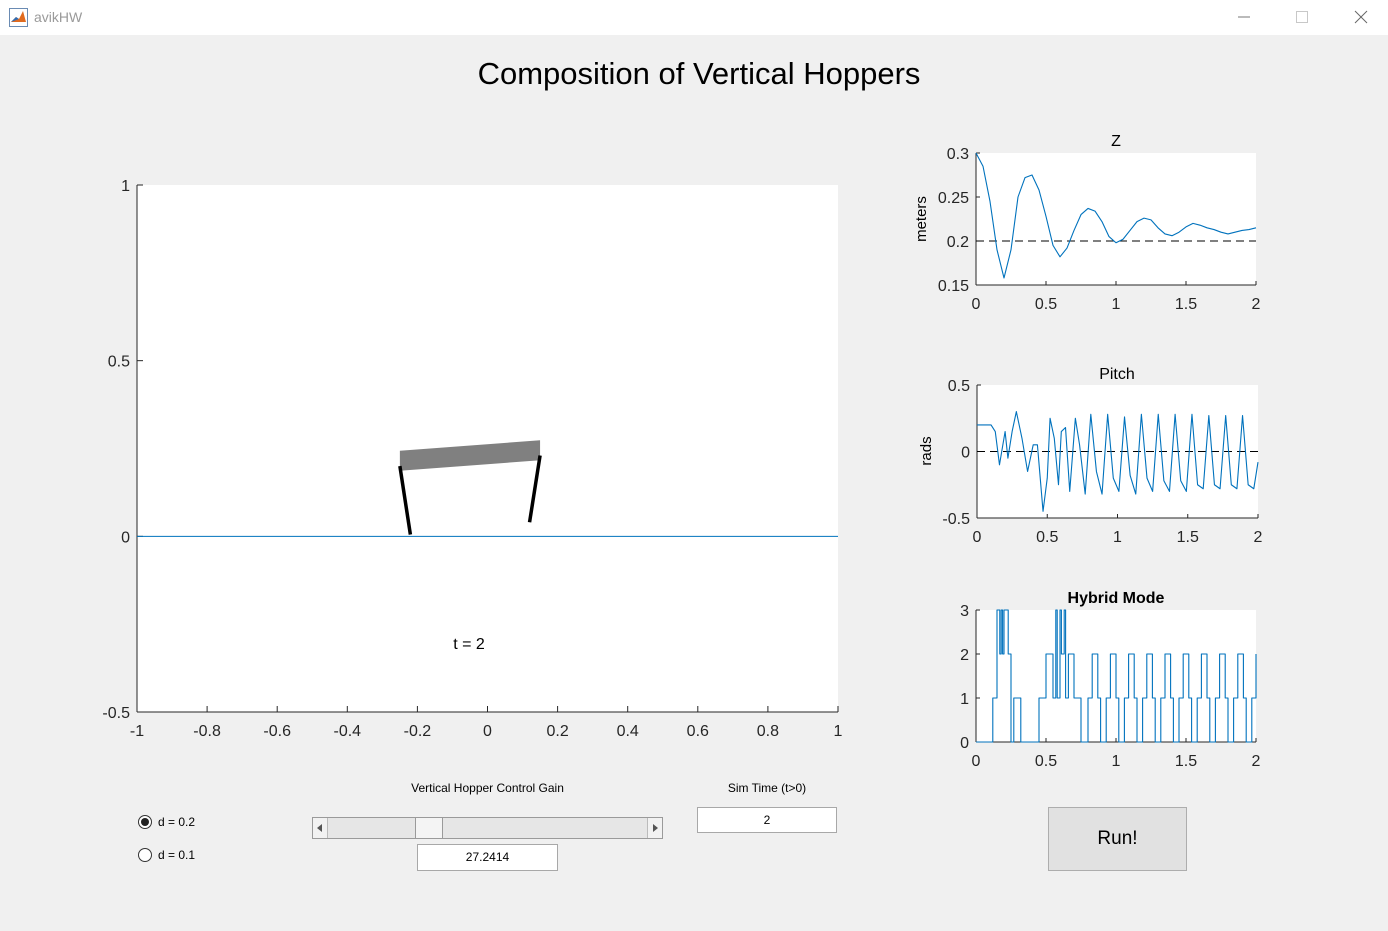  Describe the element at coordinates (768, 731) in the screenshot. I see `main-xtick-label: 0.8` at that location.